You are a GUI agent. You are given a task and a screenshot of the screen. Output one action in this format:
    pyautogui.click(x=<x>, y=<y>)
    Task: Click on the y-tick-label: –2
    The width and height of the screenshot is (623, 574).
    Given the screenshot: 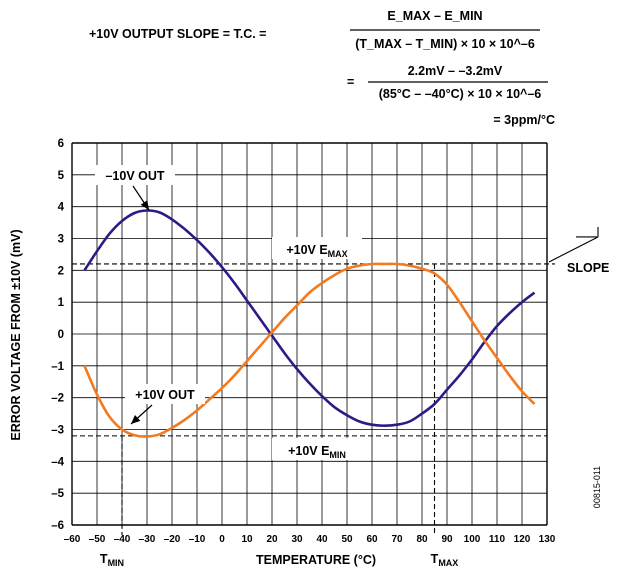 What is the action you would take?
    pyautogui.click(x=57, y=399)
    